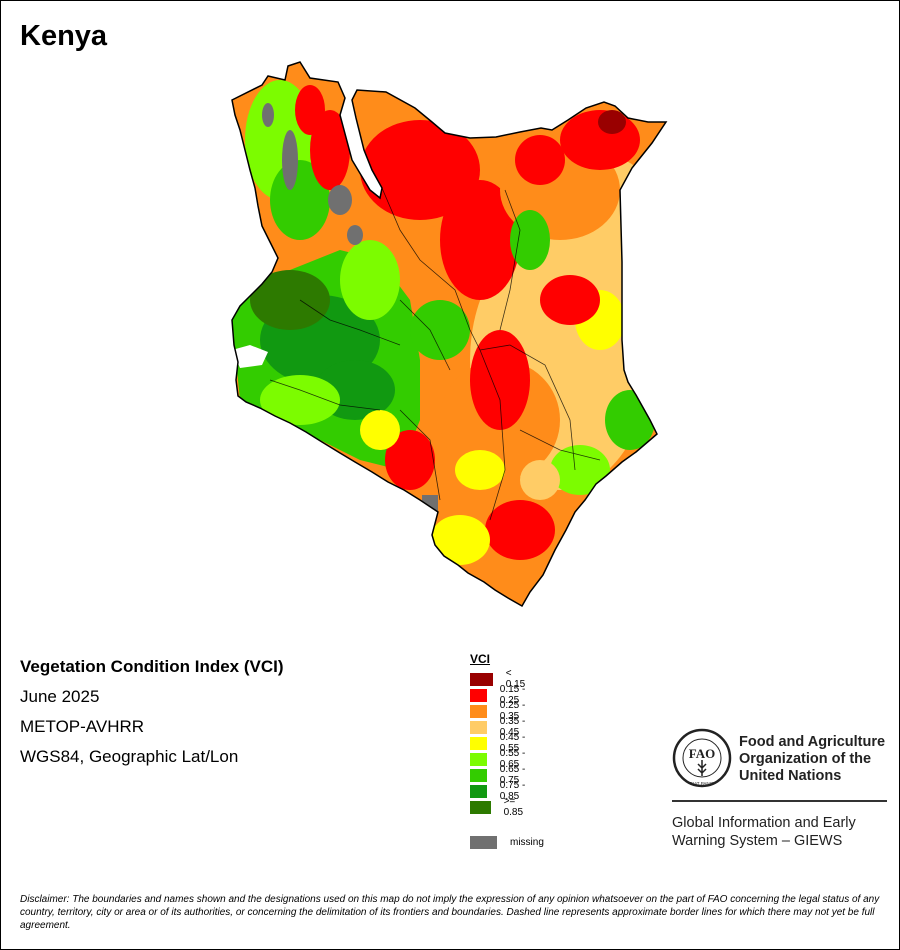 The image size is (900, 950). I want to click on map-title: Kenya, so click(64, 36).